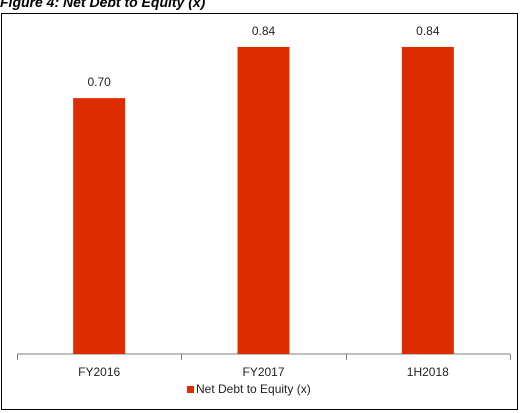 The width and height of the screenshot is (521, 413). Describe the element at coordinates (103, 5) in the screenshot. I see `chart-title: Figure 4: Net Debt to Equity (x)` at that location.